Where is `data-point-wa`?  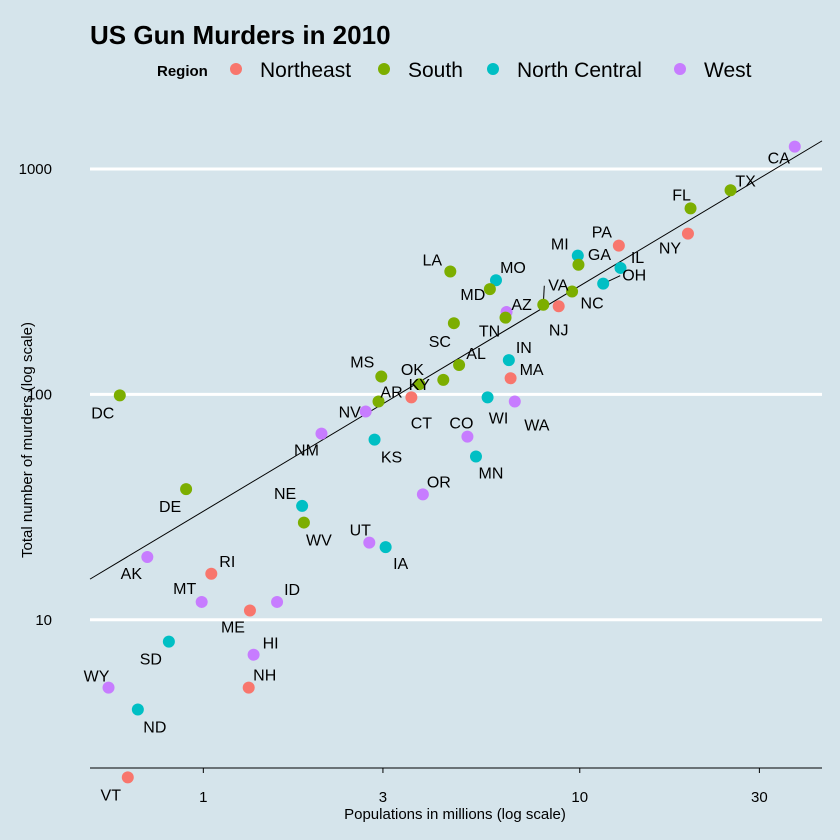 data-point-wa is located at coordinates (514, 401).